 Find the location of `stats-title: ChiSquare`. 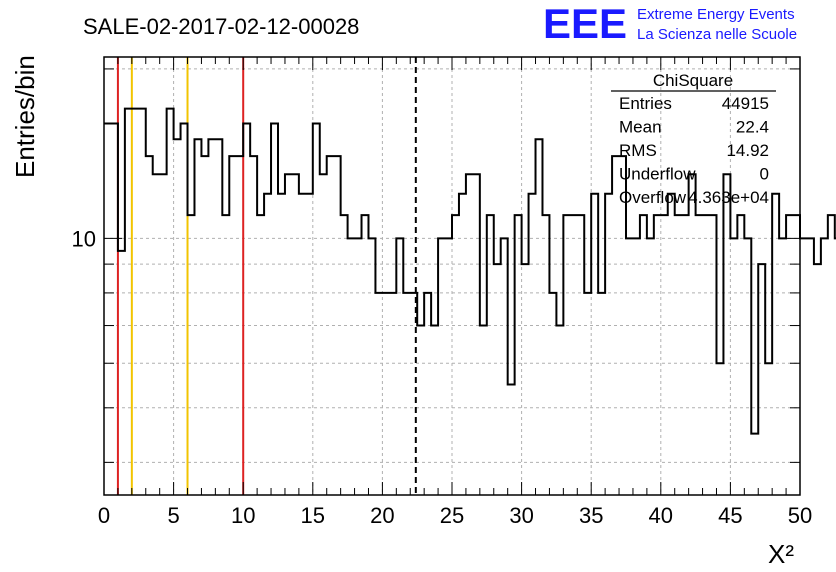

stats-title: ChiSquare is located at coordinates (693, 80).